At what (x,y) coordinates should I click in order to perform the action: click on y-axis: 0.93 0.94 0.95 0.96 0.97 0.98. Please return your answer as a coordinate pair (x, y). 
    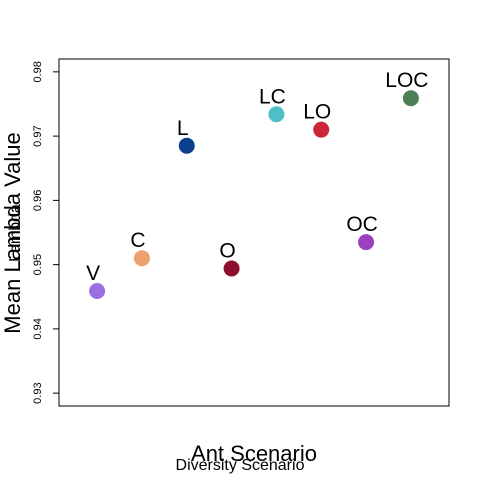
    Looking at the image, I should click on (45, 232).